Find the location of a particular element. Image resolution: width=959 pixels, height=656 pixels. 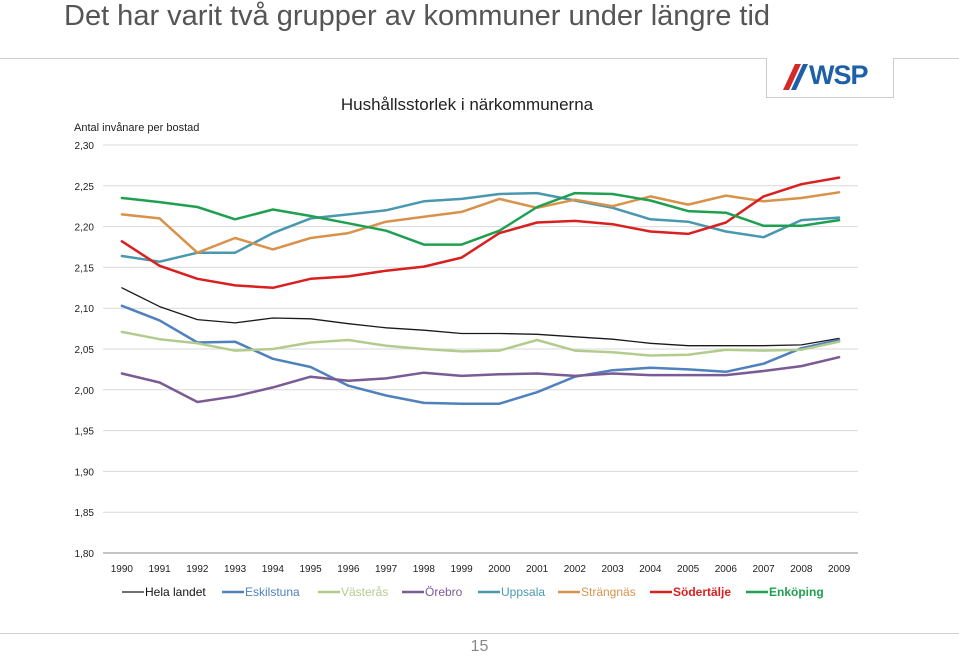

x-tick-label: 2001 is located at coordinates (537, 569).